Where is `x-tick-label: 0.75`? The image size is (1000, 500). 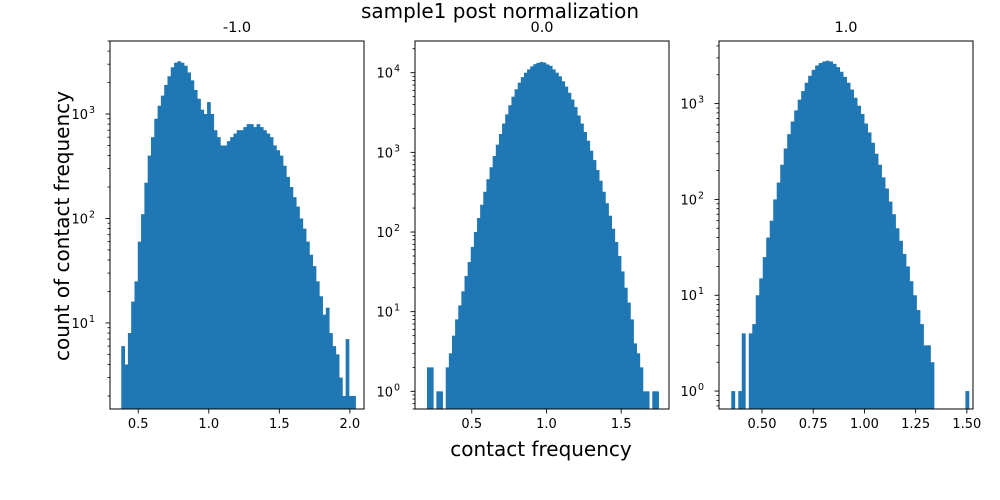 x-tick-label: 0.75 is located at coordinates (813, 424).